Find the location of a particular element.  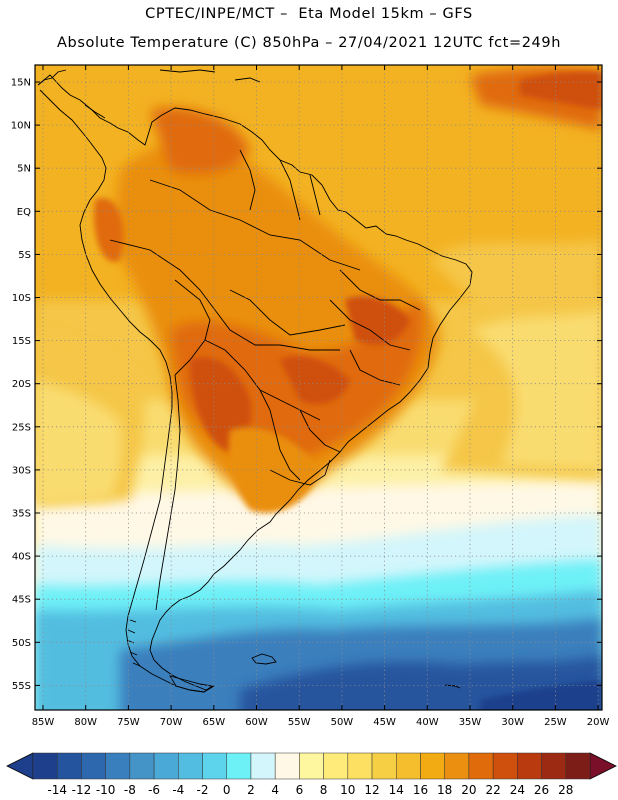

lat-label: 10S is located at coordinates (21, 298).